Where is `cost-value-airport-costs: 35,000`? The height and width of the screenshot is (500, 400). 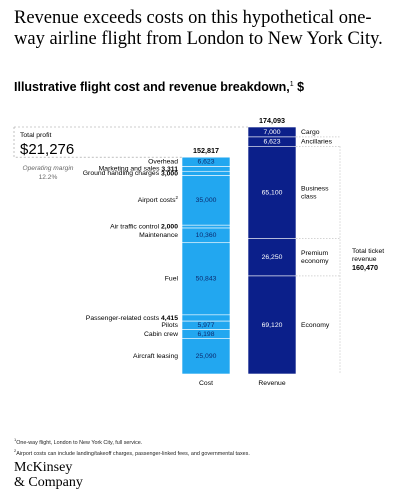 cost-value-airport-costs: 35,000 is located at coordinates (206, 200).